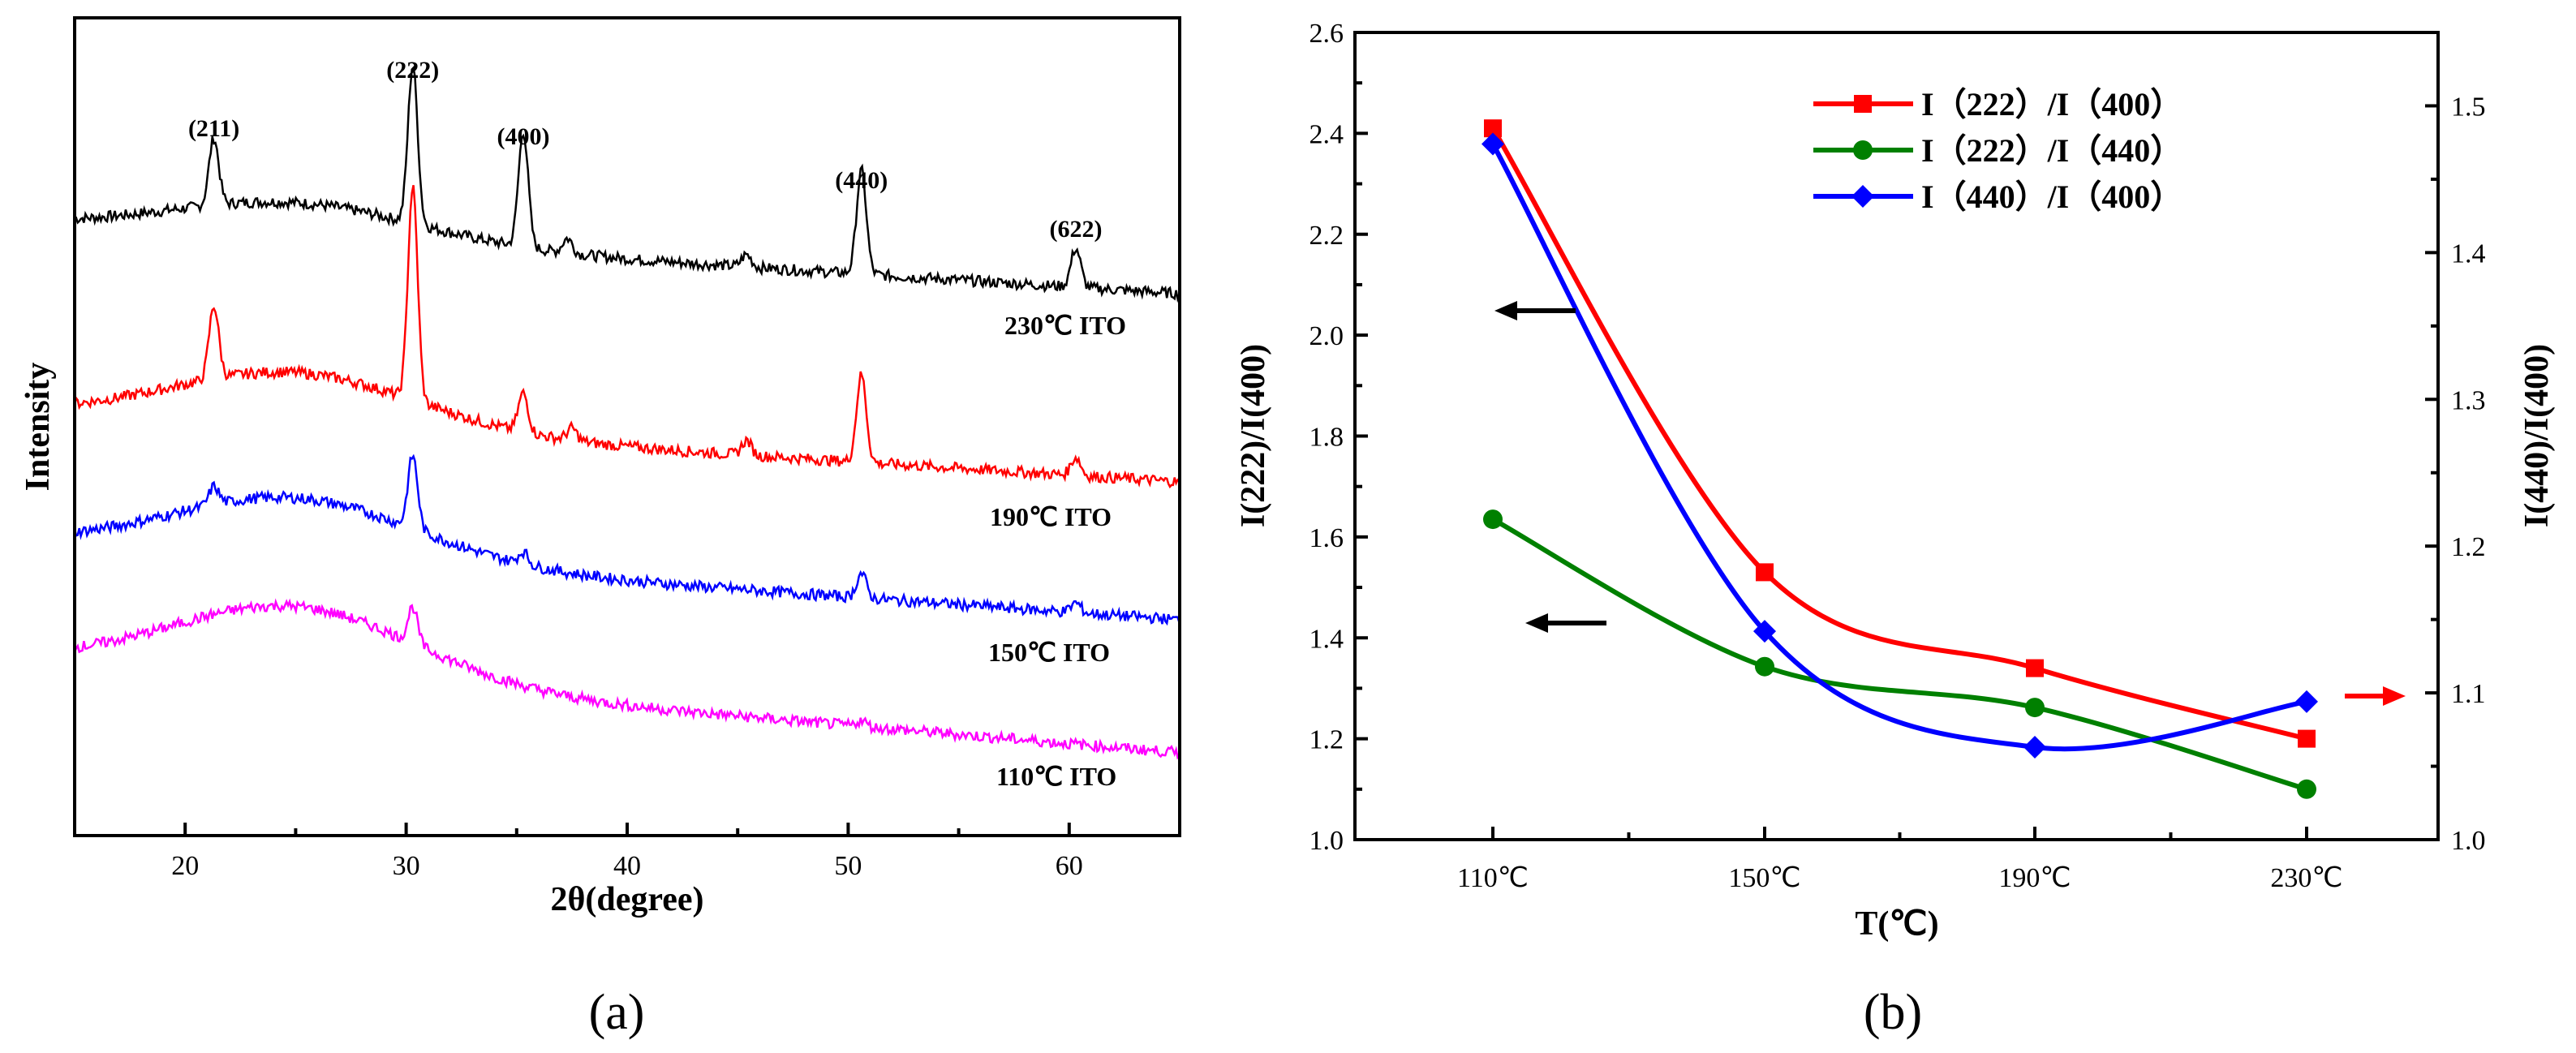 This screenshot has width=2576, height=1053. Describe the element at coordinates (1057, 551) in the screenshot. I see `curve-labels: 230℃ ITO 190℃ ITO 150℃ ITO 110℃ ITO` at that location.